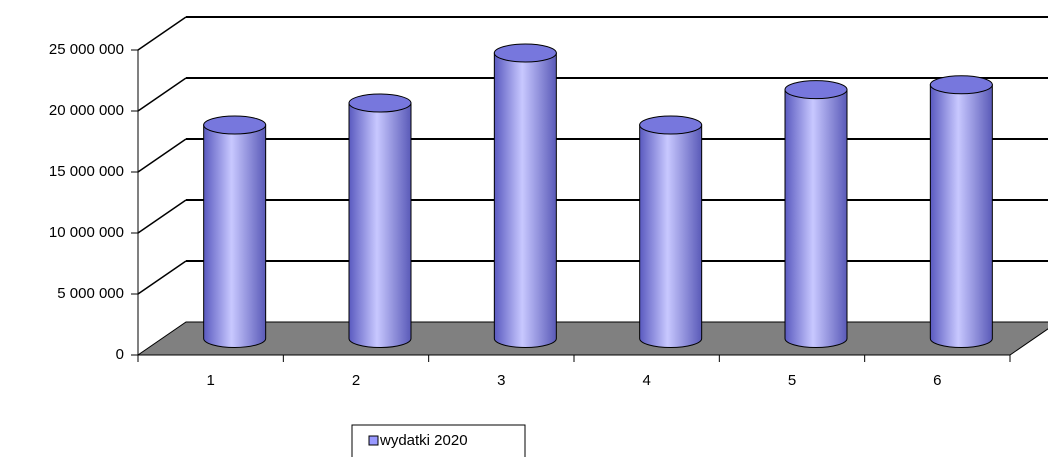 This screenshot has width=1048, height=457. I want to click on y-tick-label: 20 000 000, so click(86, 110).